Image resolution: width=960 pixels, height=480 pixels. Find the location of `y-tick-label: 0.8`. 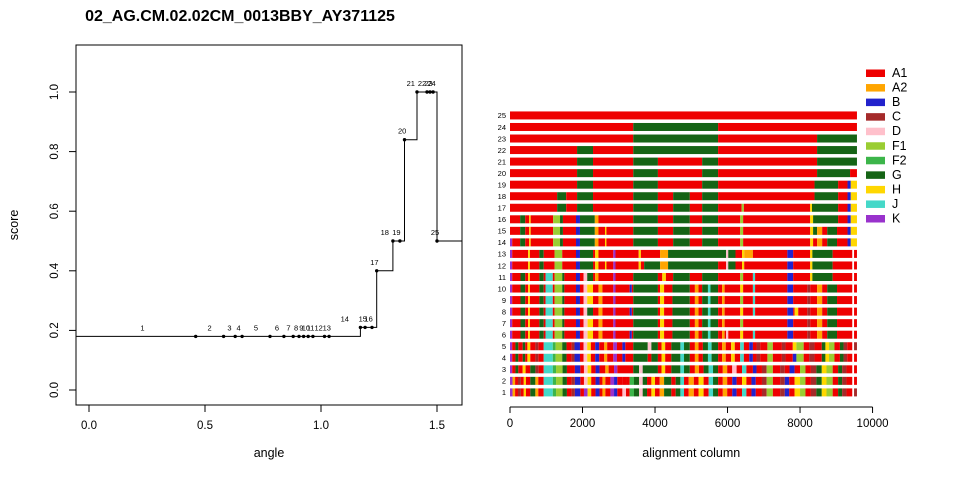

y-tick-label: 0.8 is located at coordinates (55, 152).